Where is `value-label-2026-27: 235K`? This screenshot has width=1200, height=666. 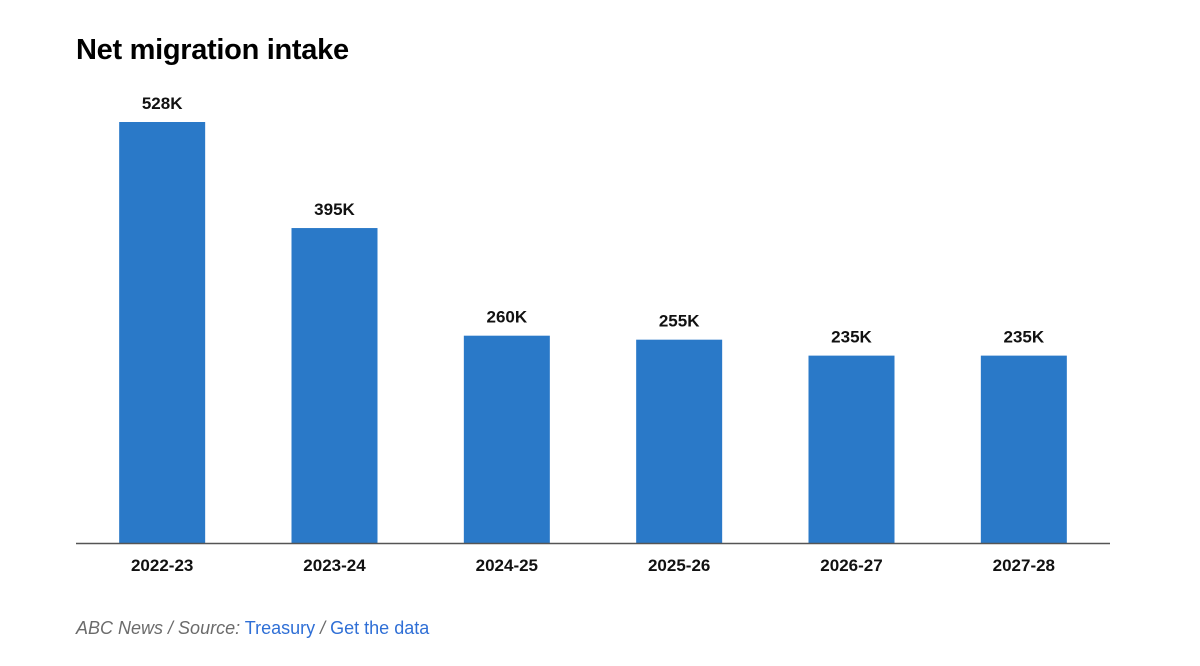
value-label-2026-27: 235K is located at coordinates (851, 337).